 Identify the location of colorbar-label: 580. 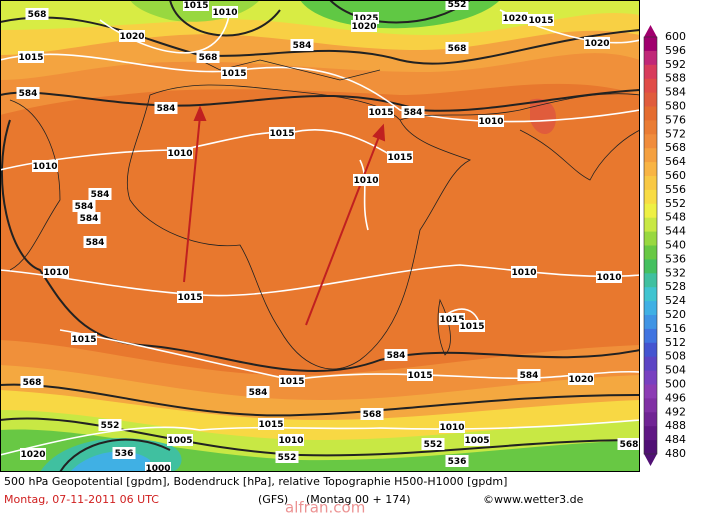
(675, 106).